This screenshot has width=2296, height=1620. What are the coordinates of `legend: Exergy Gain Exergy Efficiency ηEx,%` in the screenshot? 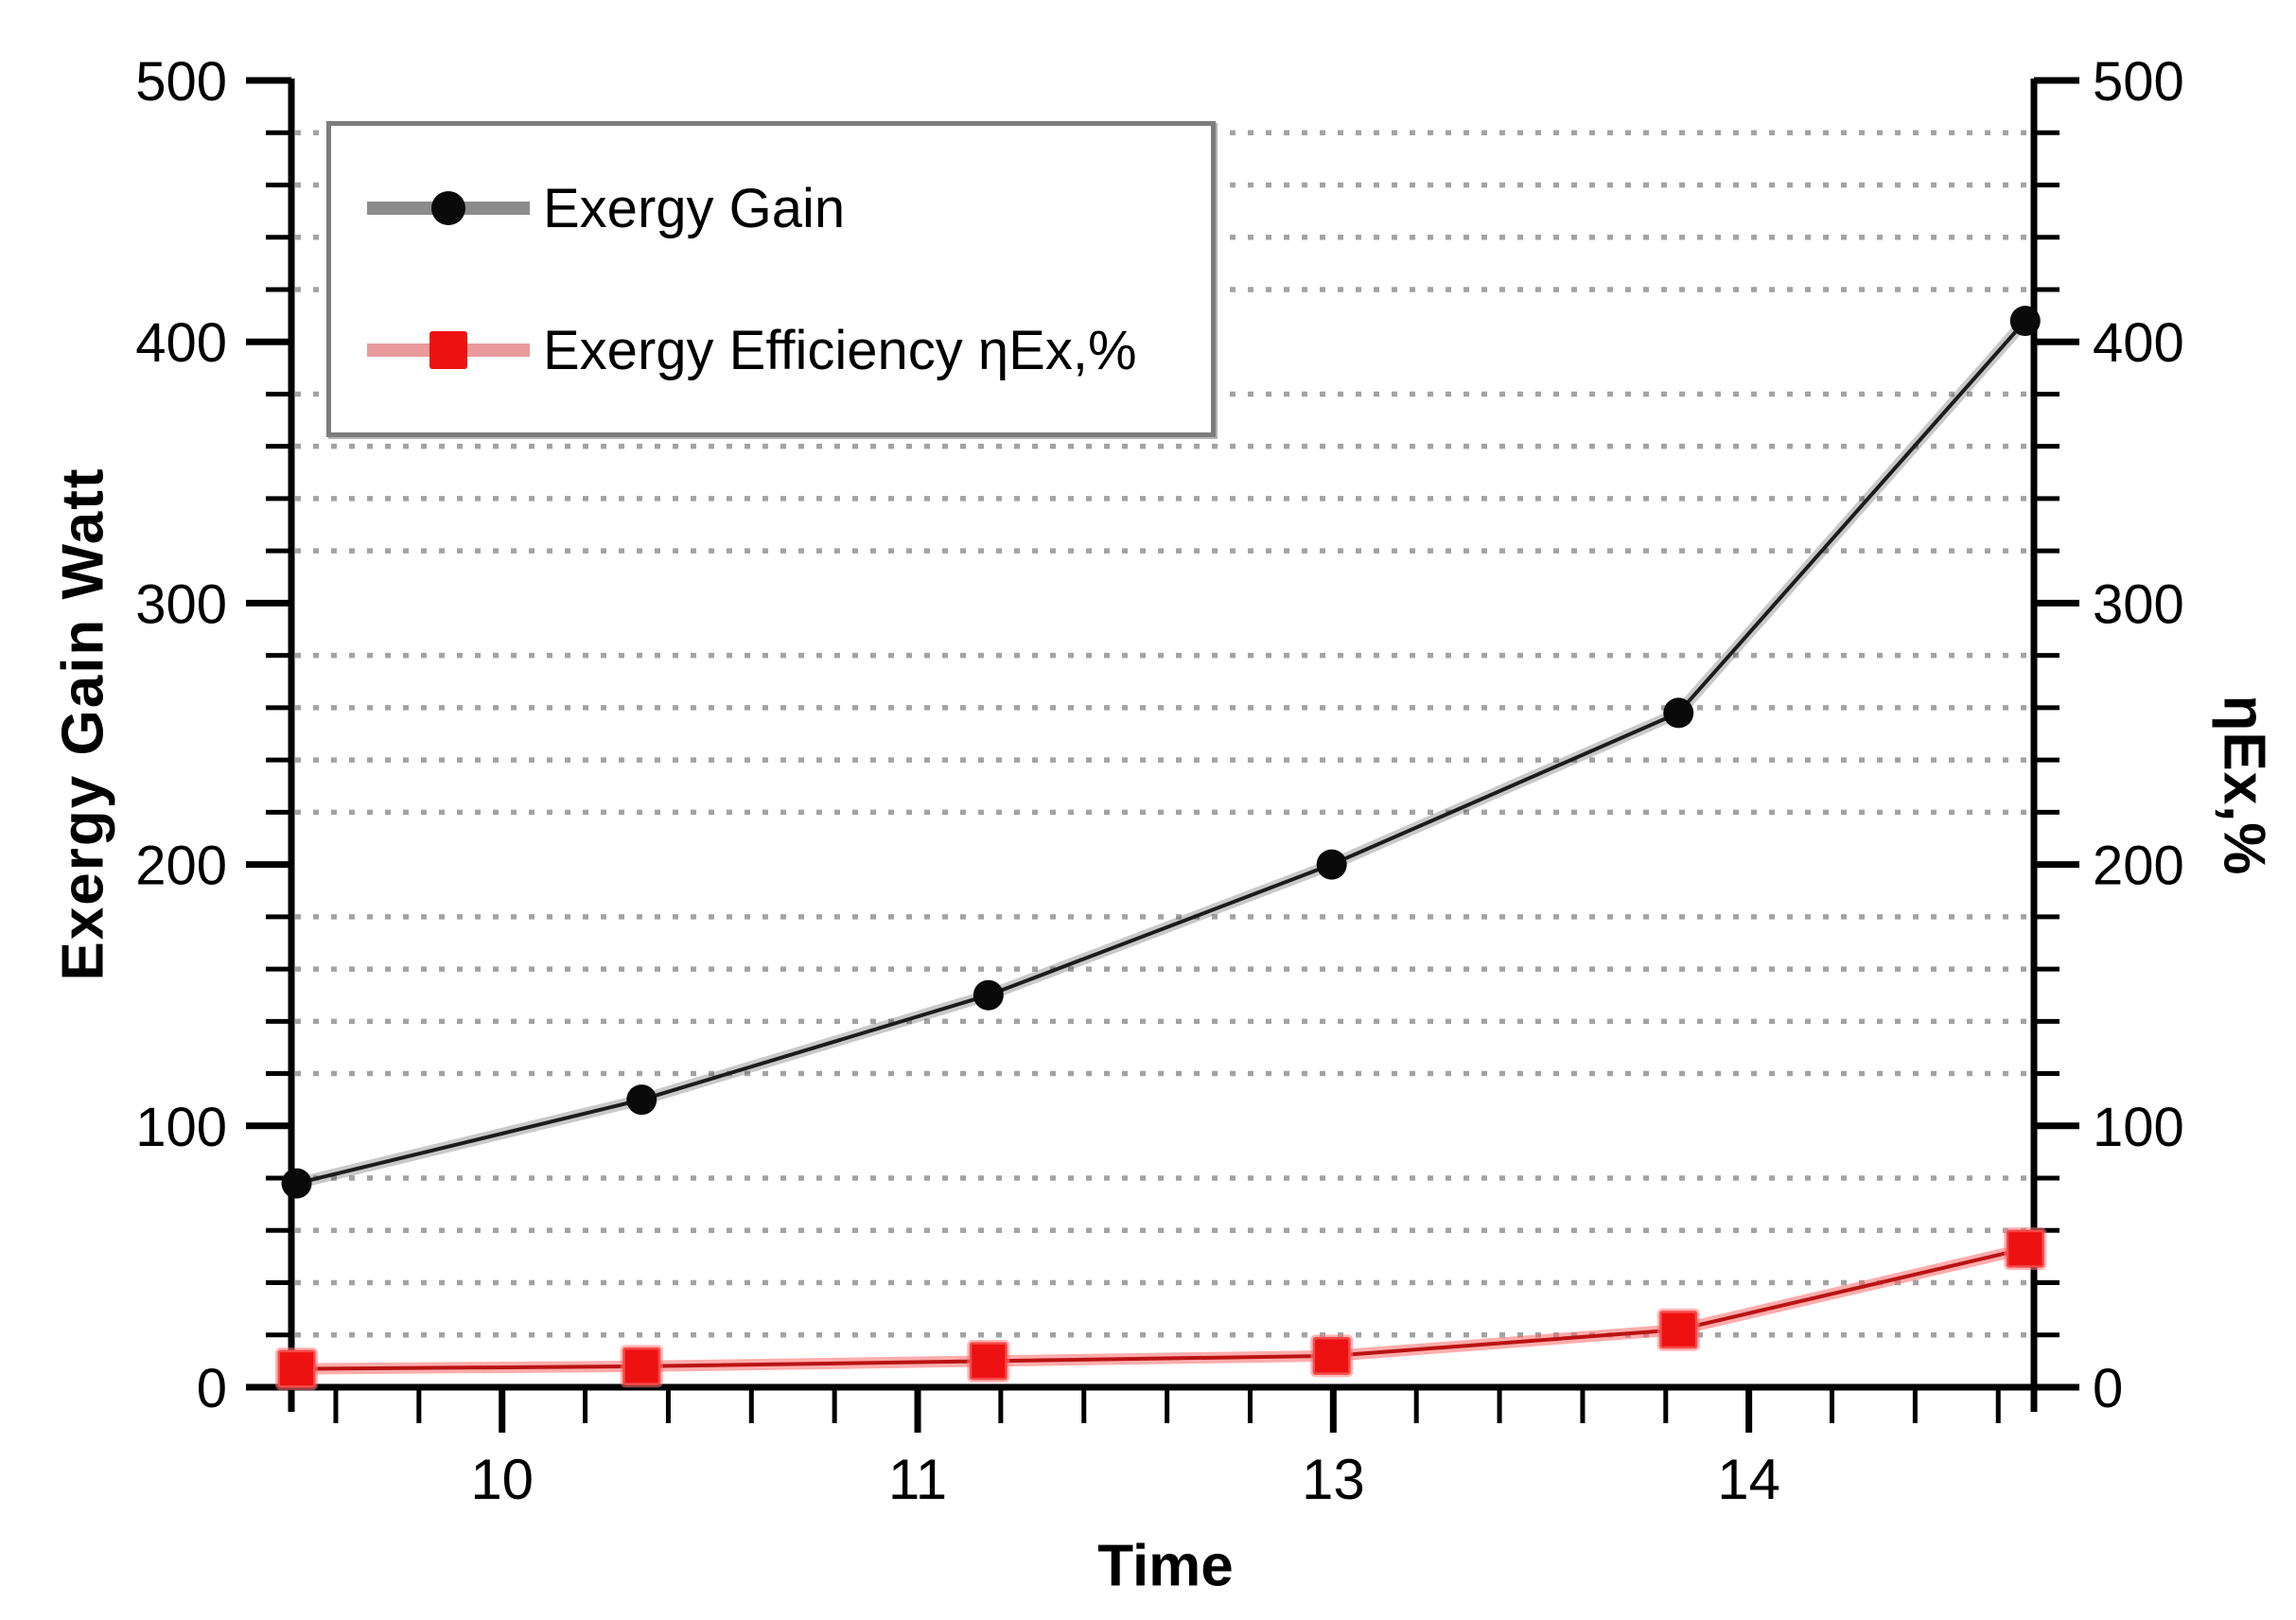 It's located at (771, 279).